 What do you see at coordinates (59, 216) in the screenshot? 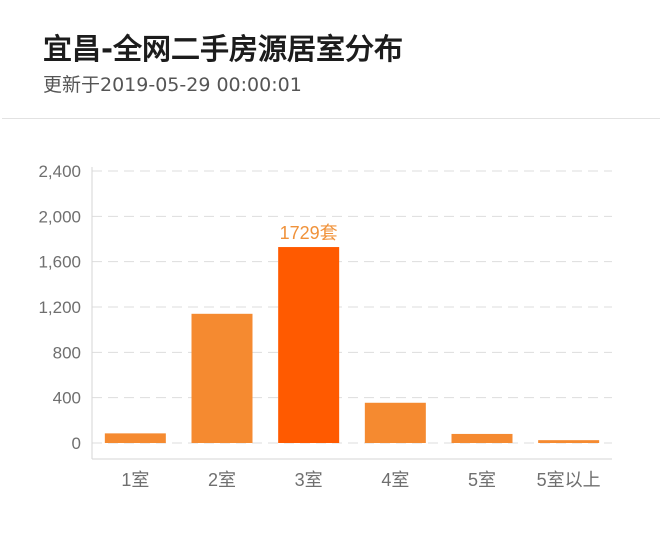
I see `y-tick-label: 2,000` at bounding box center [59, 216].